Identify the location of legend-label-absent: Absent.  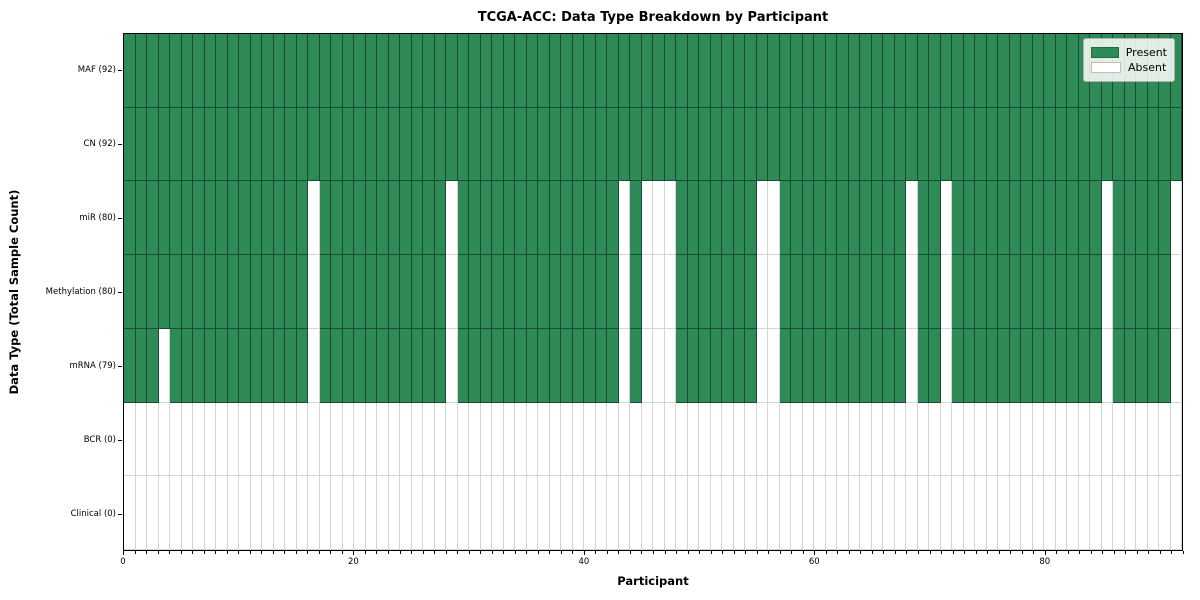
(1147, 67).